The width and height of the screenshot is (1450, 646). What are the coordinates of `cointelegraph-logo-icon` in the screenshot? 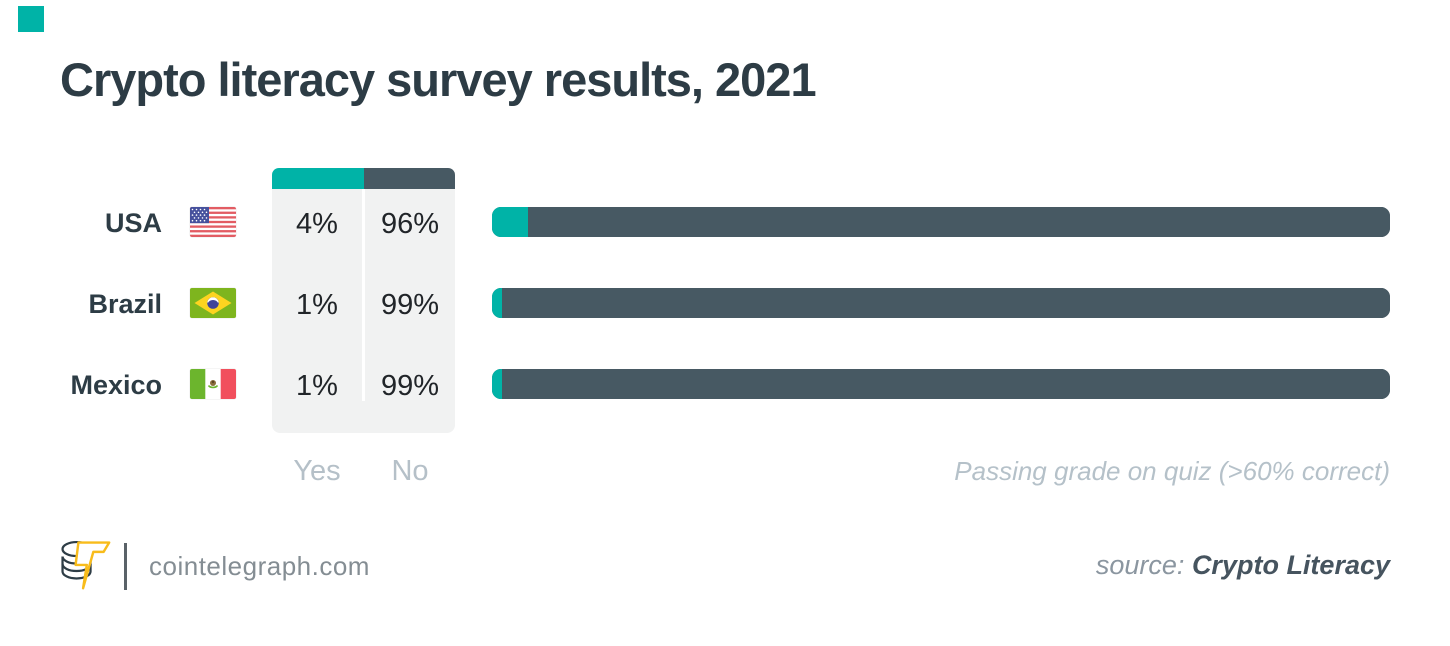 It's located at (84, 566).